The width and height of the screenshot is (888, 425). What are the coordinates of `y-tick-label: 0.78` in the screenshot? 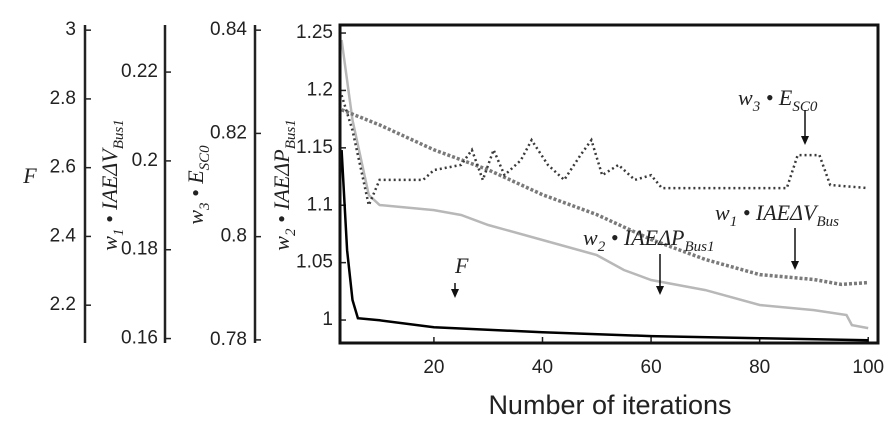 It's located at (228, 339).